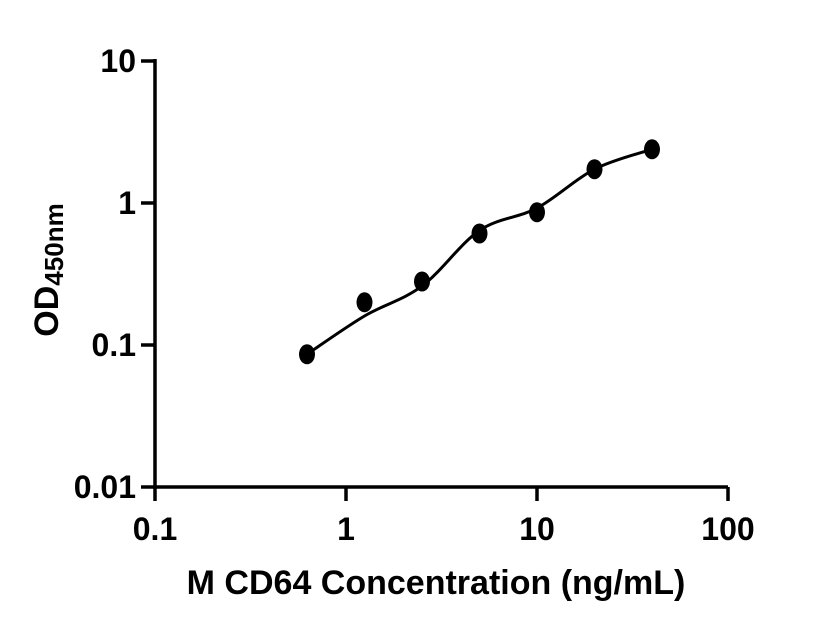  Describe the element at coordinates (537, 529) in the screenshot. I see `x-tick-label: 10` at that location.